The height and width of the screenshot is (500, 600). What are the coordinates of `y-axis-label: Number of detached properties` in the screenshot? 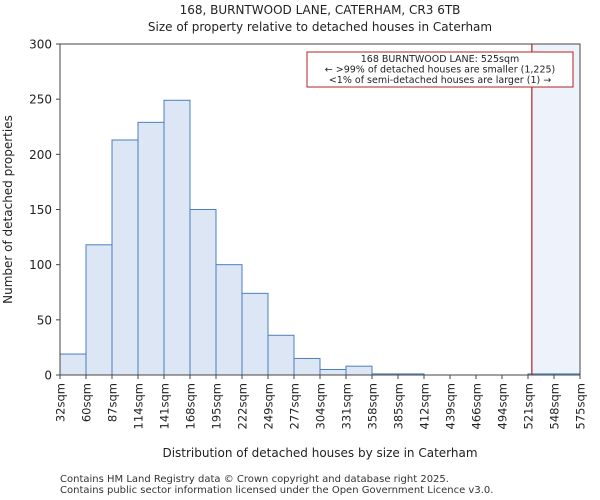 It's located at (8, 209).